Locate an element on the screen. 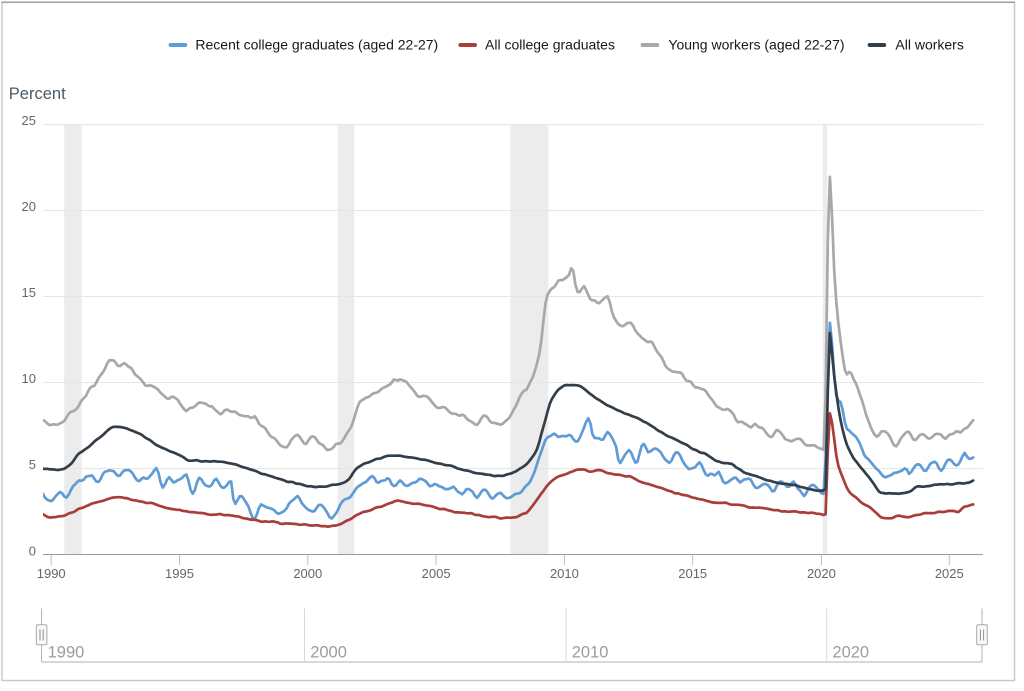 Image resolution: width=1024 pixels, height=691 pixels. svg-text: 5 is located at coordinates (32, 464).